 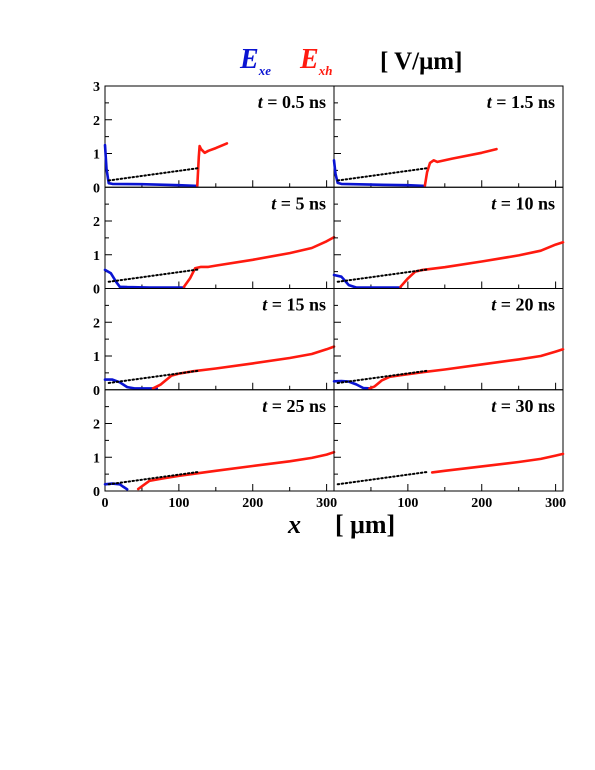 I want to click on y-tick-label: 3, so click(x=96, y=87).